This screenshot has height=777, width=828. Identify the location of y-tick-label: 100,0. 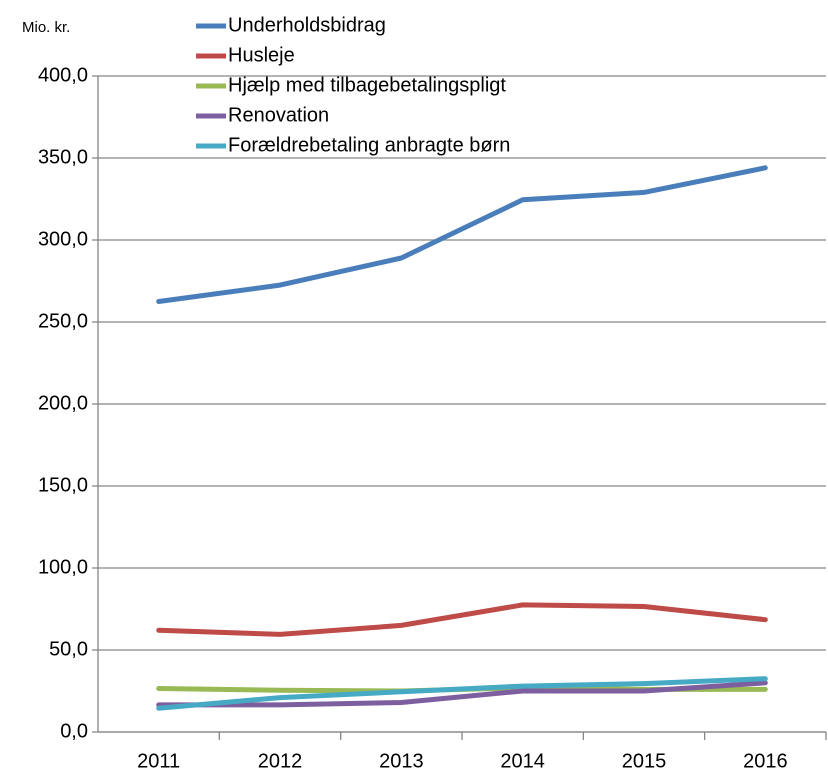
(63, 567).